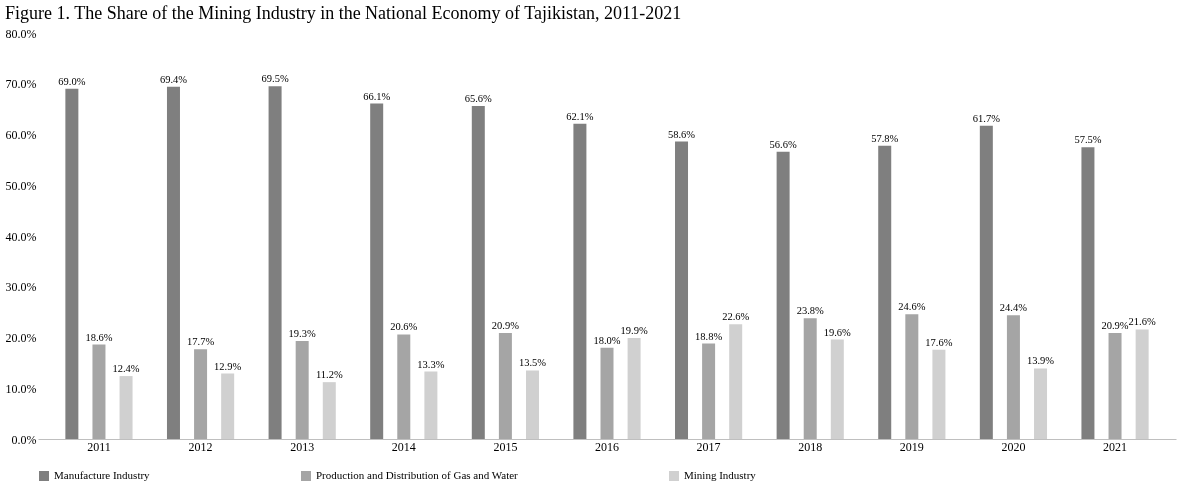 The image size is (1181, 486). What do you see at coordinates (939, 342) in the screenshot?
I see `data-label: 17.6%` at bounding box center [939, 342].